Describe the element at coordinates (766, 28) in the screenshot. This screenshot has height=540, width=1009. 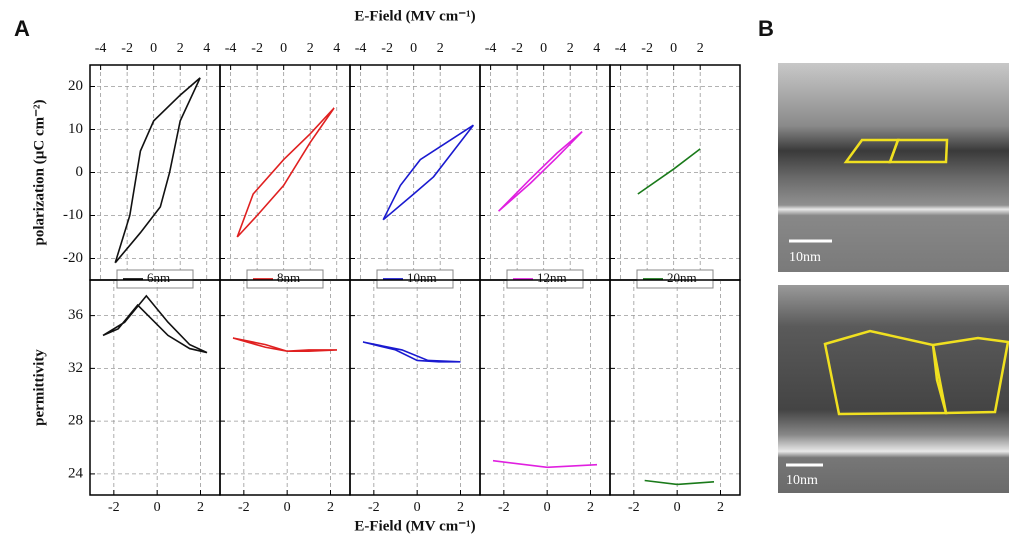
I see `panel-label: B` at that location.